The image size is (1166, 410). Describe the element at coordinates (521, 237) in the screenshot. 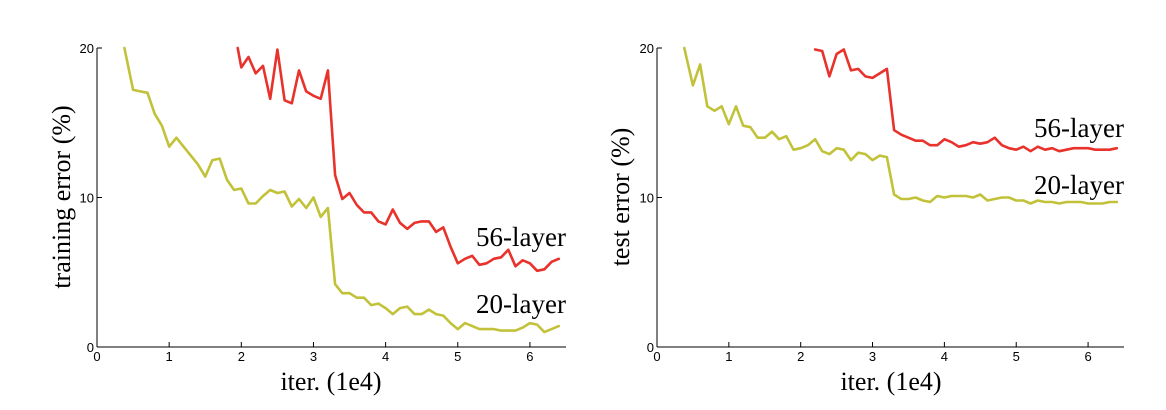

I see `train-series-label-56-layer: 56-layer` at that location.